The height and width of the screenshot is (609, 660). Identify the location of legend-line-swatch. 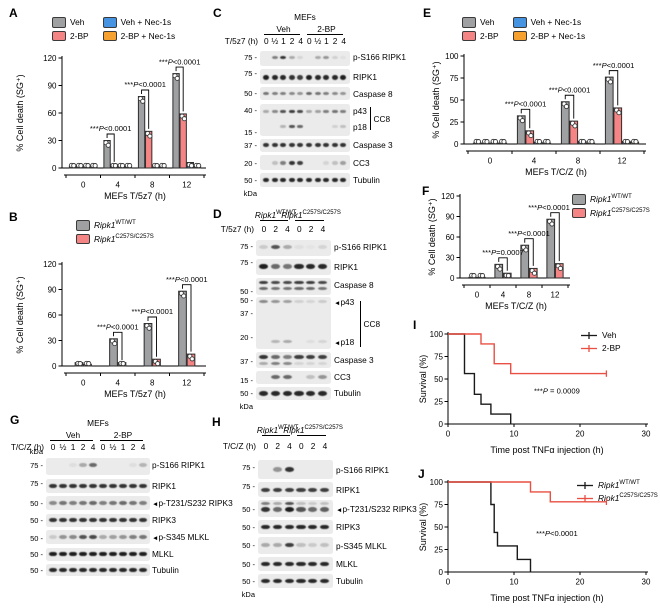
(589, 335).